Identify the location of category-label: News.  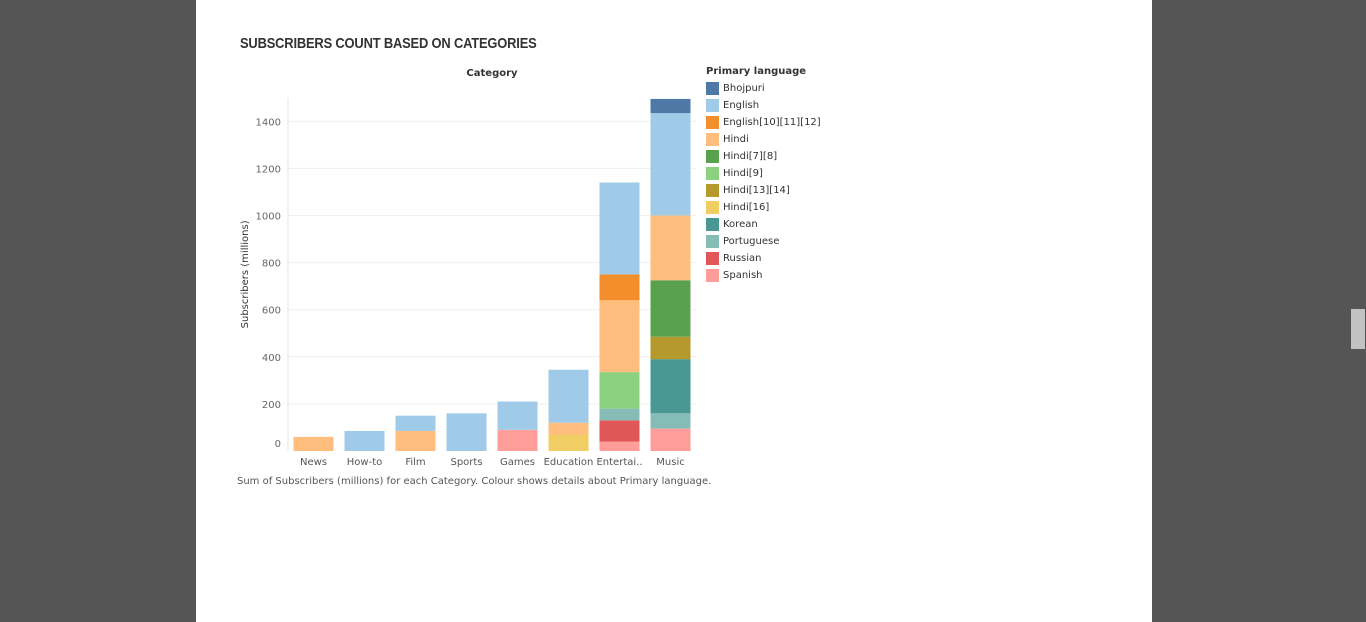
(313, 462).